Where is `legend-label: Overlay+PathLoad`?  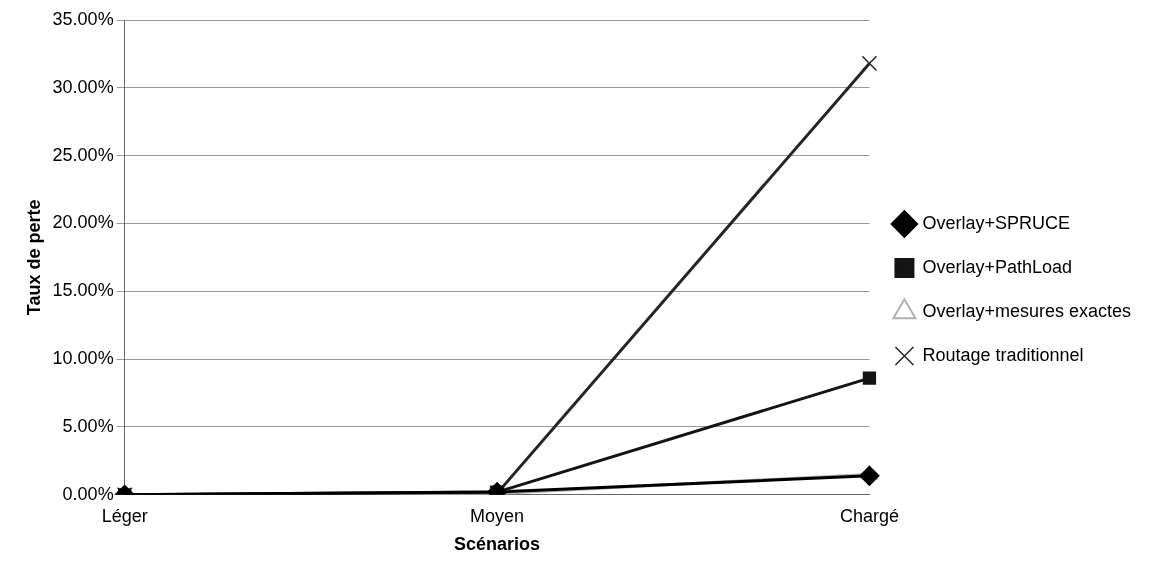 legend-label: Overlay+PathLoad is located at coordinates (997, 266).